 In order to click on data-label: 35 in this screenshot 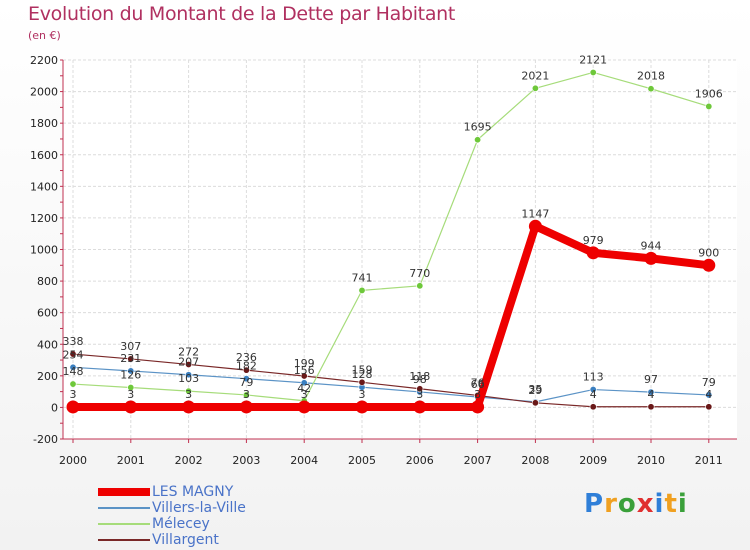, I will do `click(535, 389)`.